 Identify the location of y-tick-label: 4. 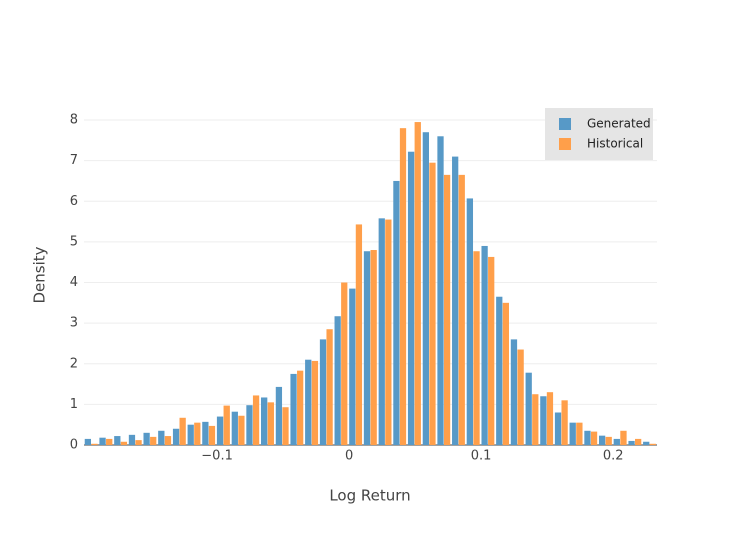
(74, 282).